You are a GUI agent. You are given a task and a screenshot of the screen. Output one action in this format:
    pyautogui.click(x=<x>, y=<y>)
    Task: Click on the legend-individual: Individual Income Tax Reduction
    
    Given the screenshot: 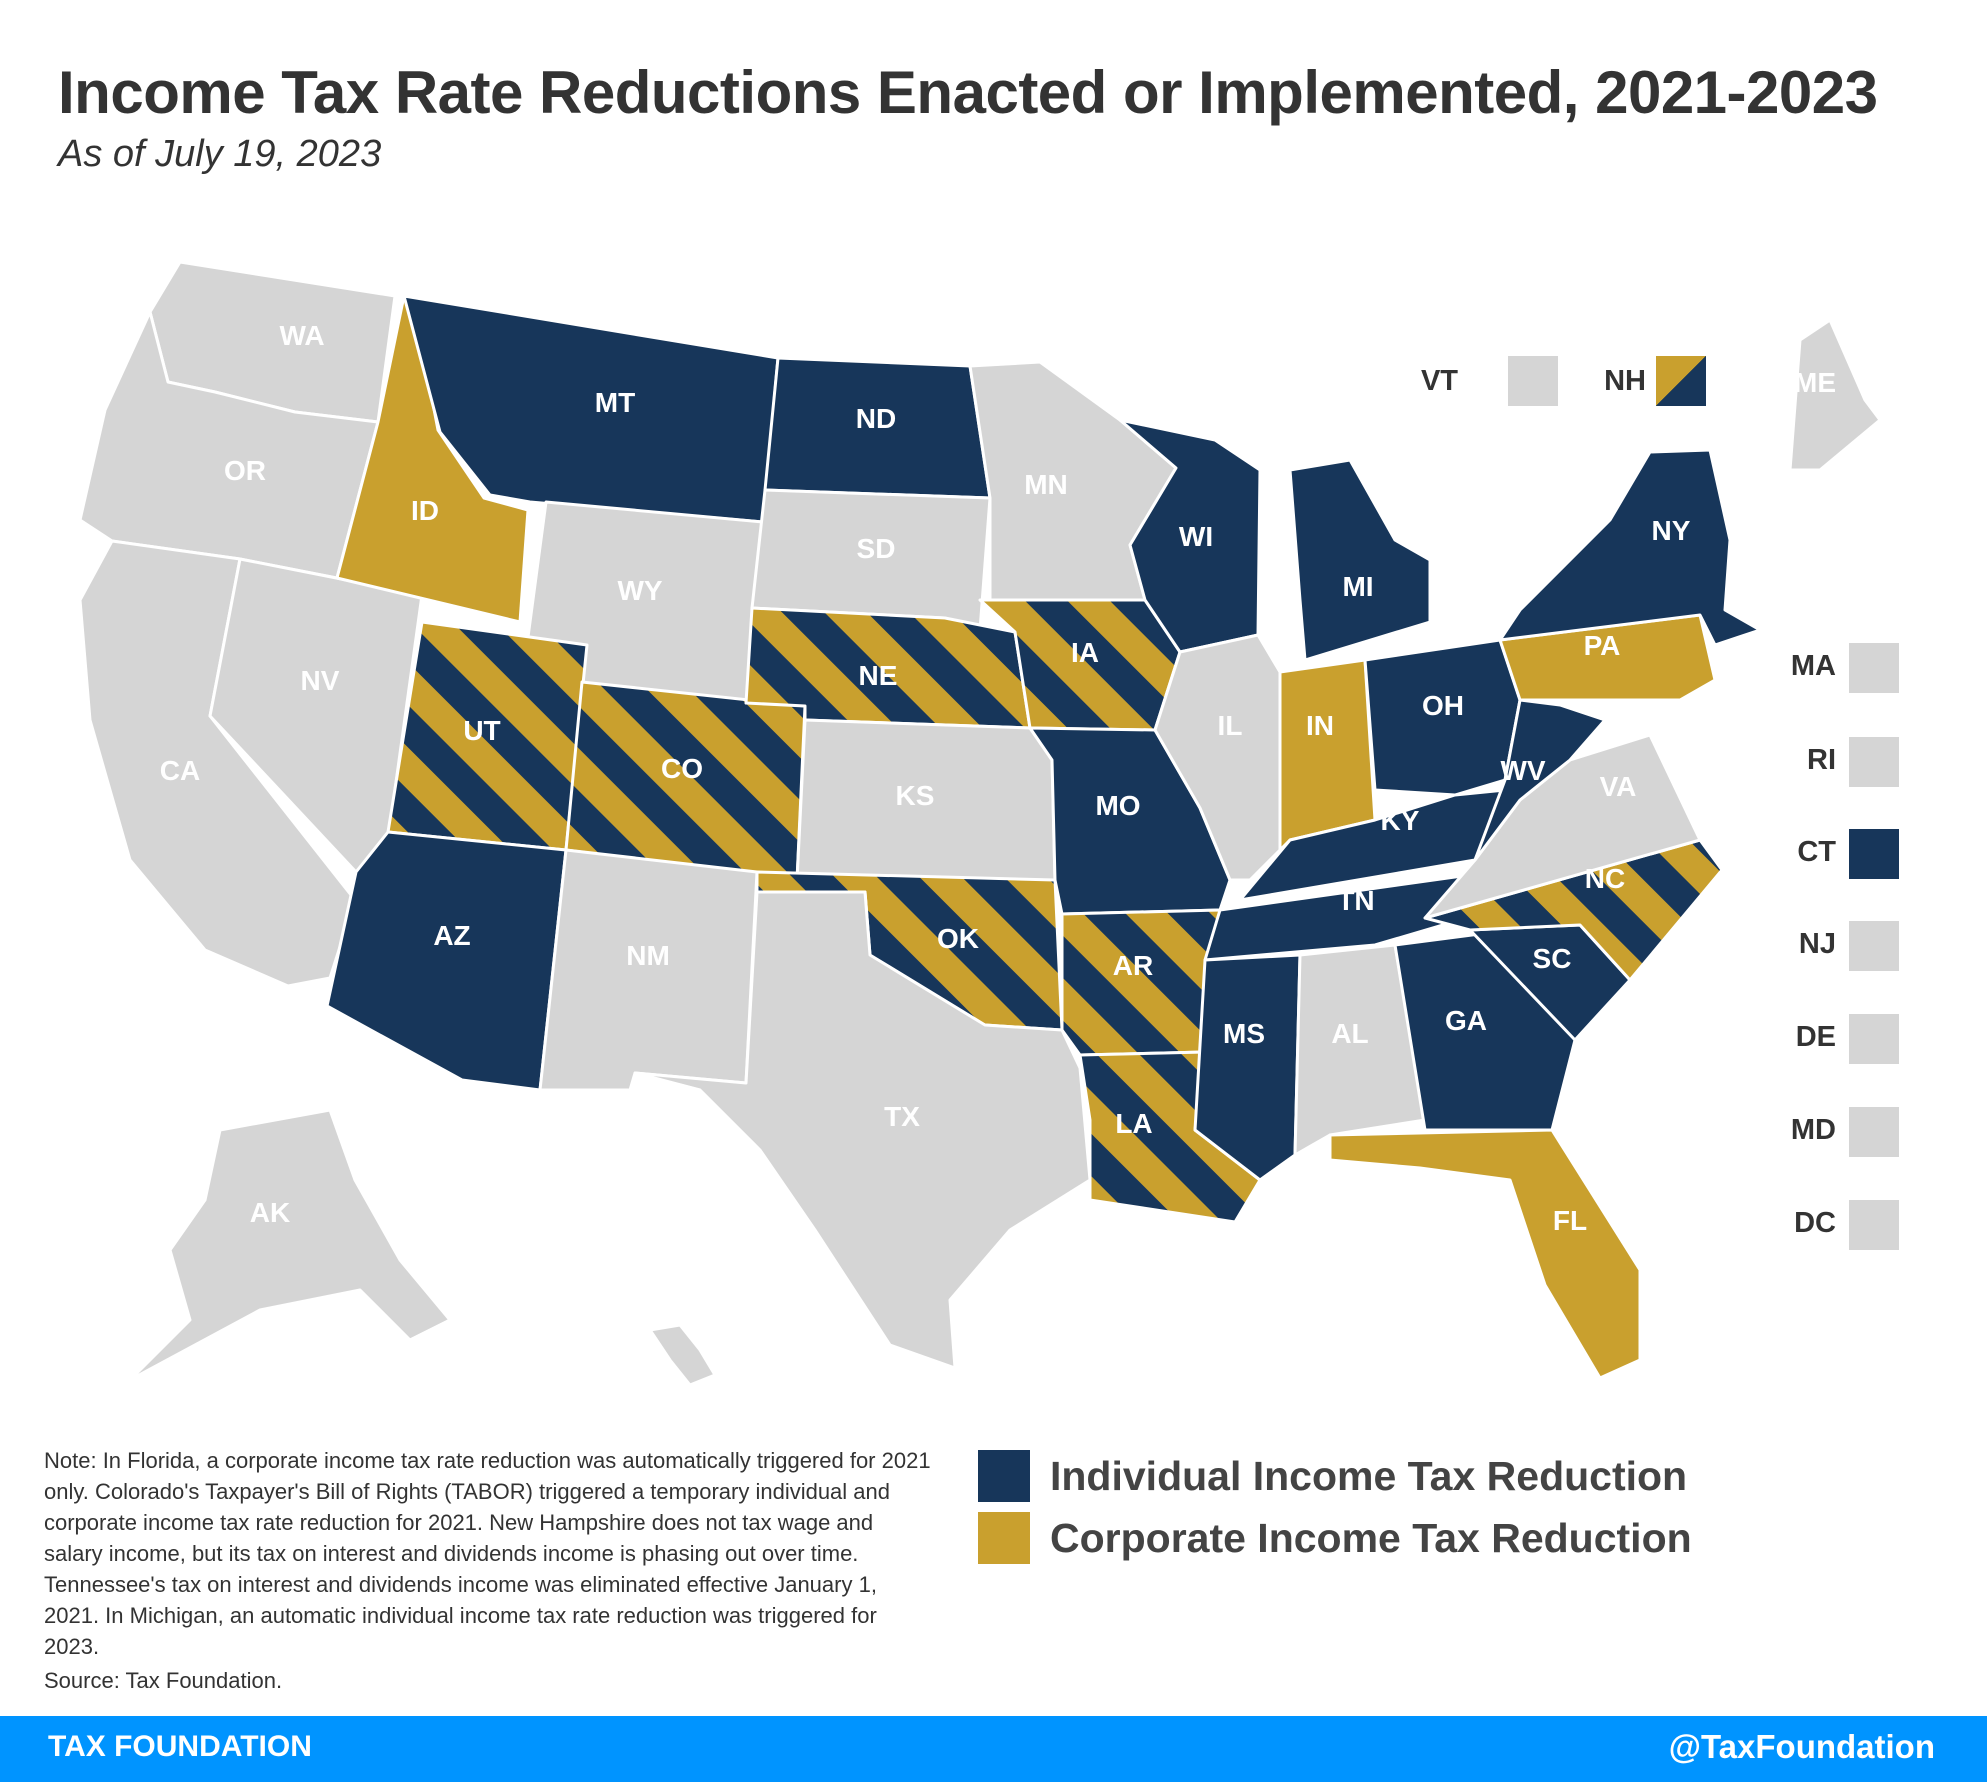 What is the action you would take?
    pyautogui.click(x=1332, y=1476)
    